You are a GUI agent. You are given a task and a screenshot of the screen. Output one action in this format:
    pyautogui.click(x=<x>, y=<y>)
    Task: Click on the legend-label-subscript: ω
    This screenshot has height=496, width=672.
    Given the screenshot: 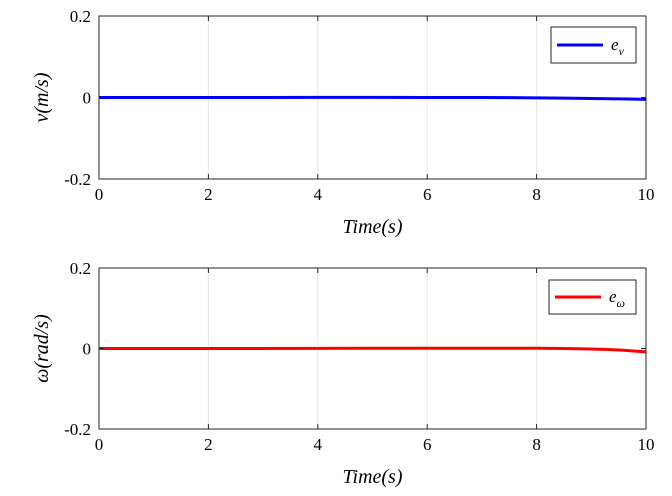 What is the action you would take?
    pyautogui.click(x=621, y=303)
    